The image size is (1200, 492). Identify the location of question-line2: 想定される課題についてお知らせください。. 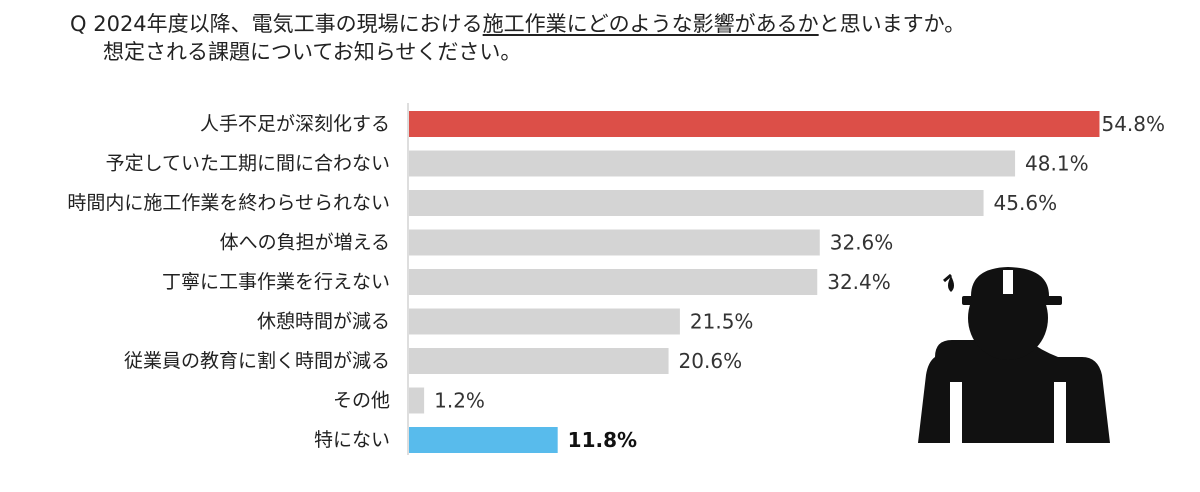
(312, 52).